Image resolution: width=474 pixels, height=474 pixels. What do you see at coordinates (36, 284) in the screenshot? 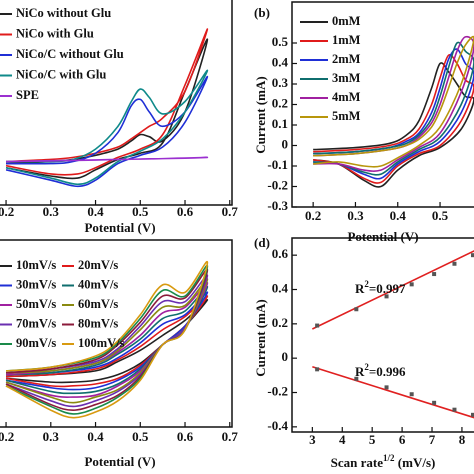
I see `legend-label: 30mV/s` at bounding box center [36, 284].